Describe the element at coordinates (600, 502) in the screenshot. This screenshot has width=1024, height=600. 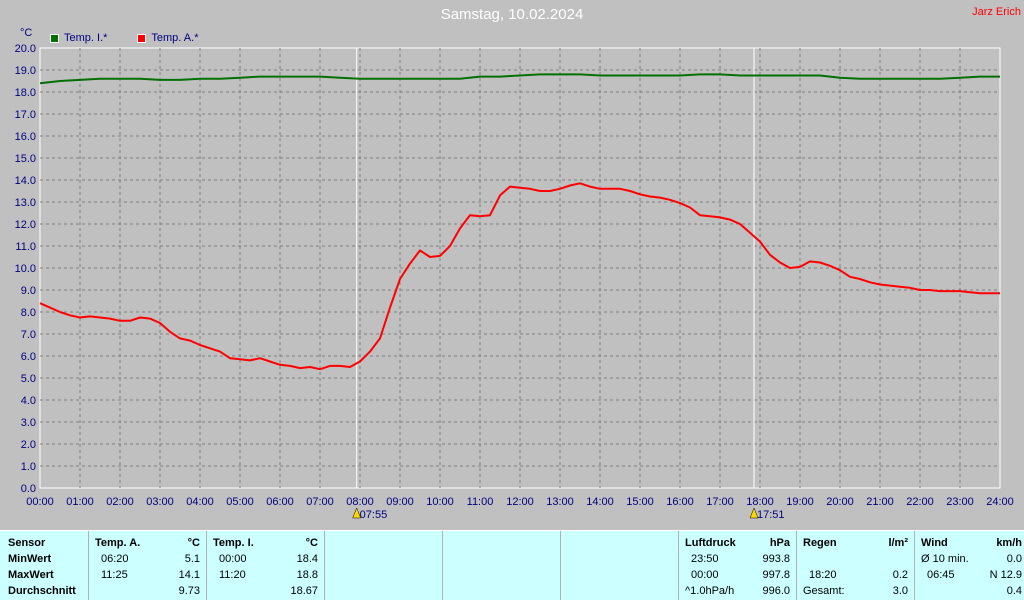
I see `x-tick-label: 14:00` at that location.